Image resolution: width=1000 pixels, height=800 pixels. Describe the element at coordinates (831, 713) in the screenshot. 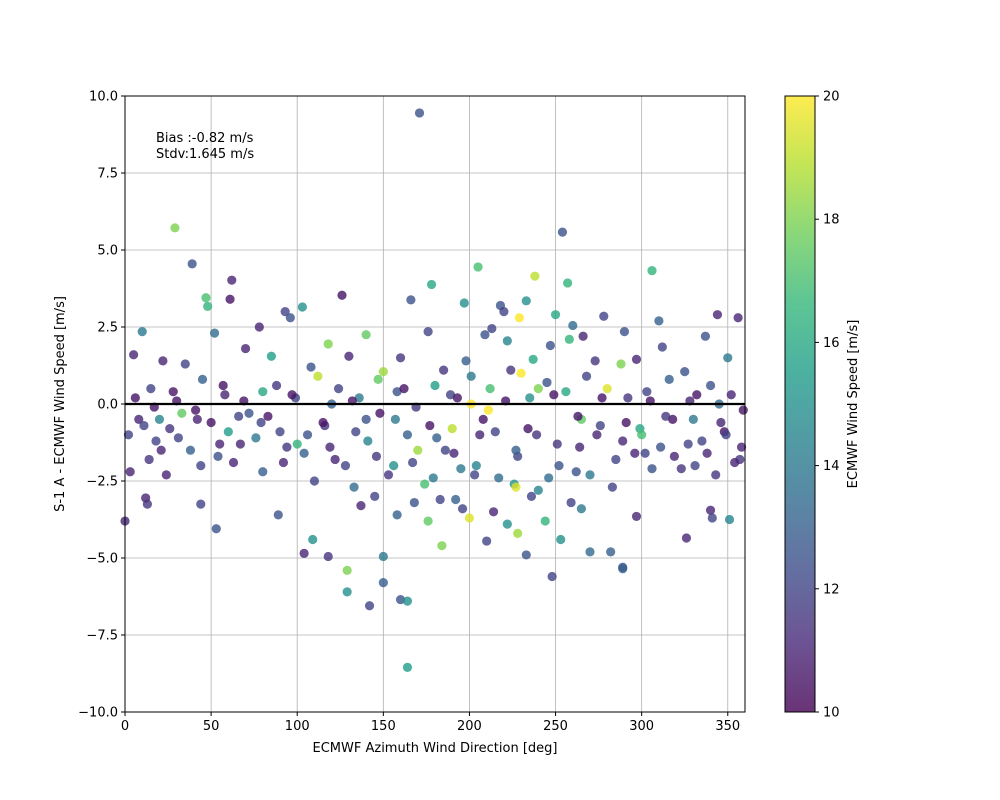

I see `colorbar-tick-label: 10` at that location.